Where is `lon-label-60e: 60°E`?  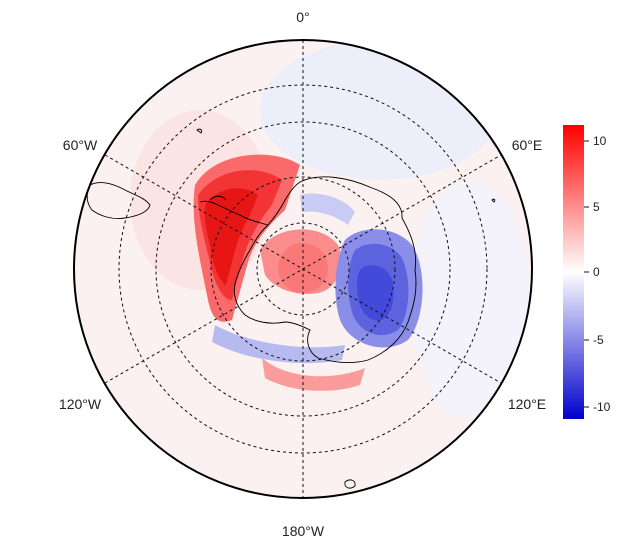
lon-label-60e: 60°E is located at coordinates (527, 145).